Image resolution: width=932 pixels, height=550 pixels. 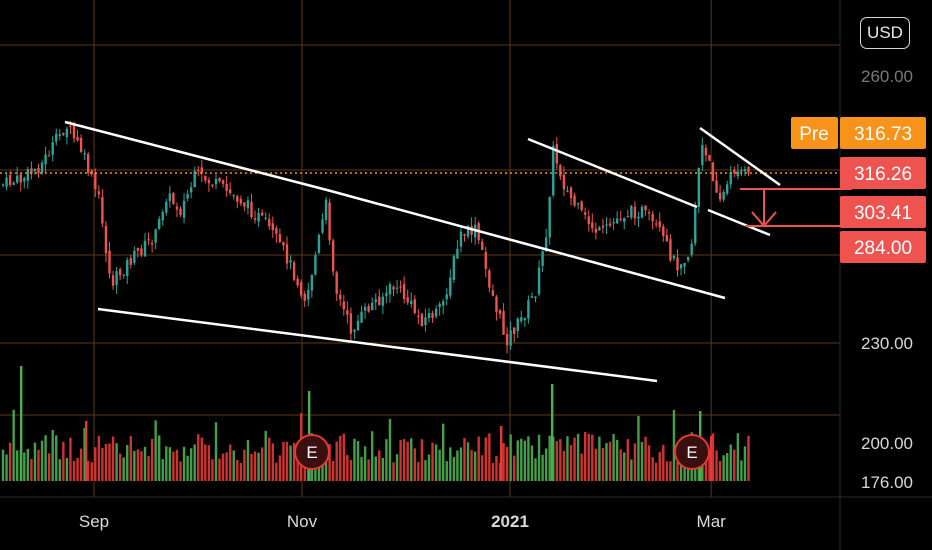 What do you see at coordinates (402, 521) in the screenshot?
I see `time-axis: Sep Nov 2021 Mar` at bounding box center [402, 521].